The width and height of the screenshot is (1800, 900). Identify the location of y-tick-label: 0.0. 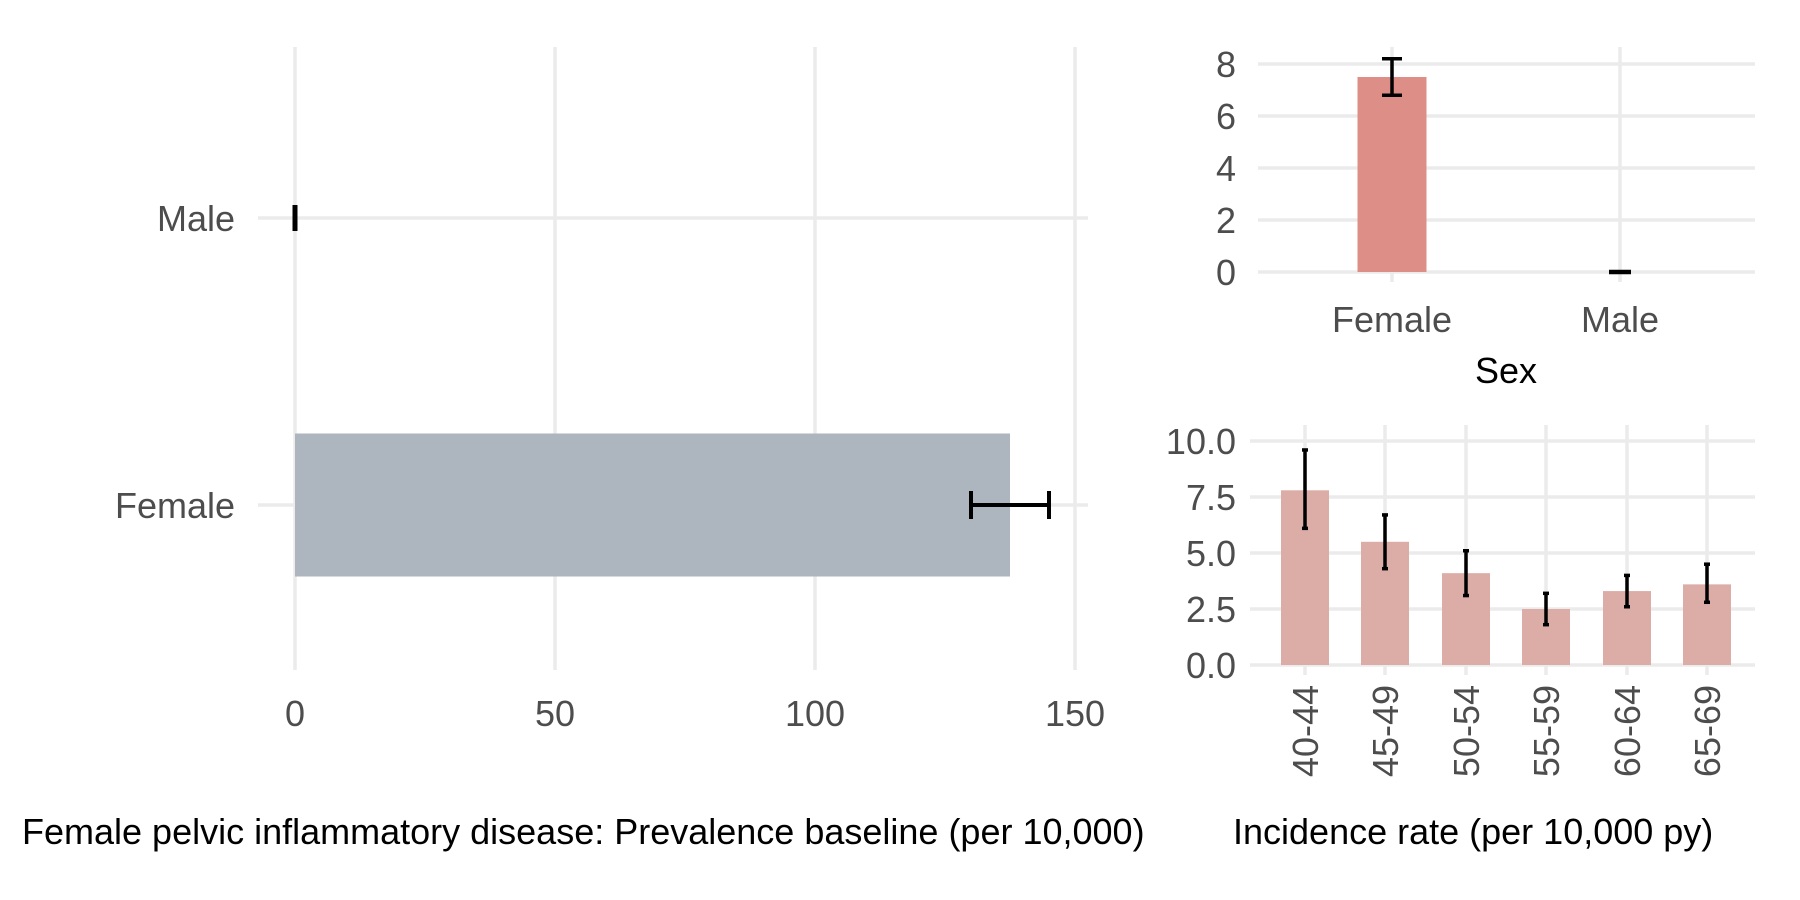
(1211, 665).